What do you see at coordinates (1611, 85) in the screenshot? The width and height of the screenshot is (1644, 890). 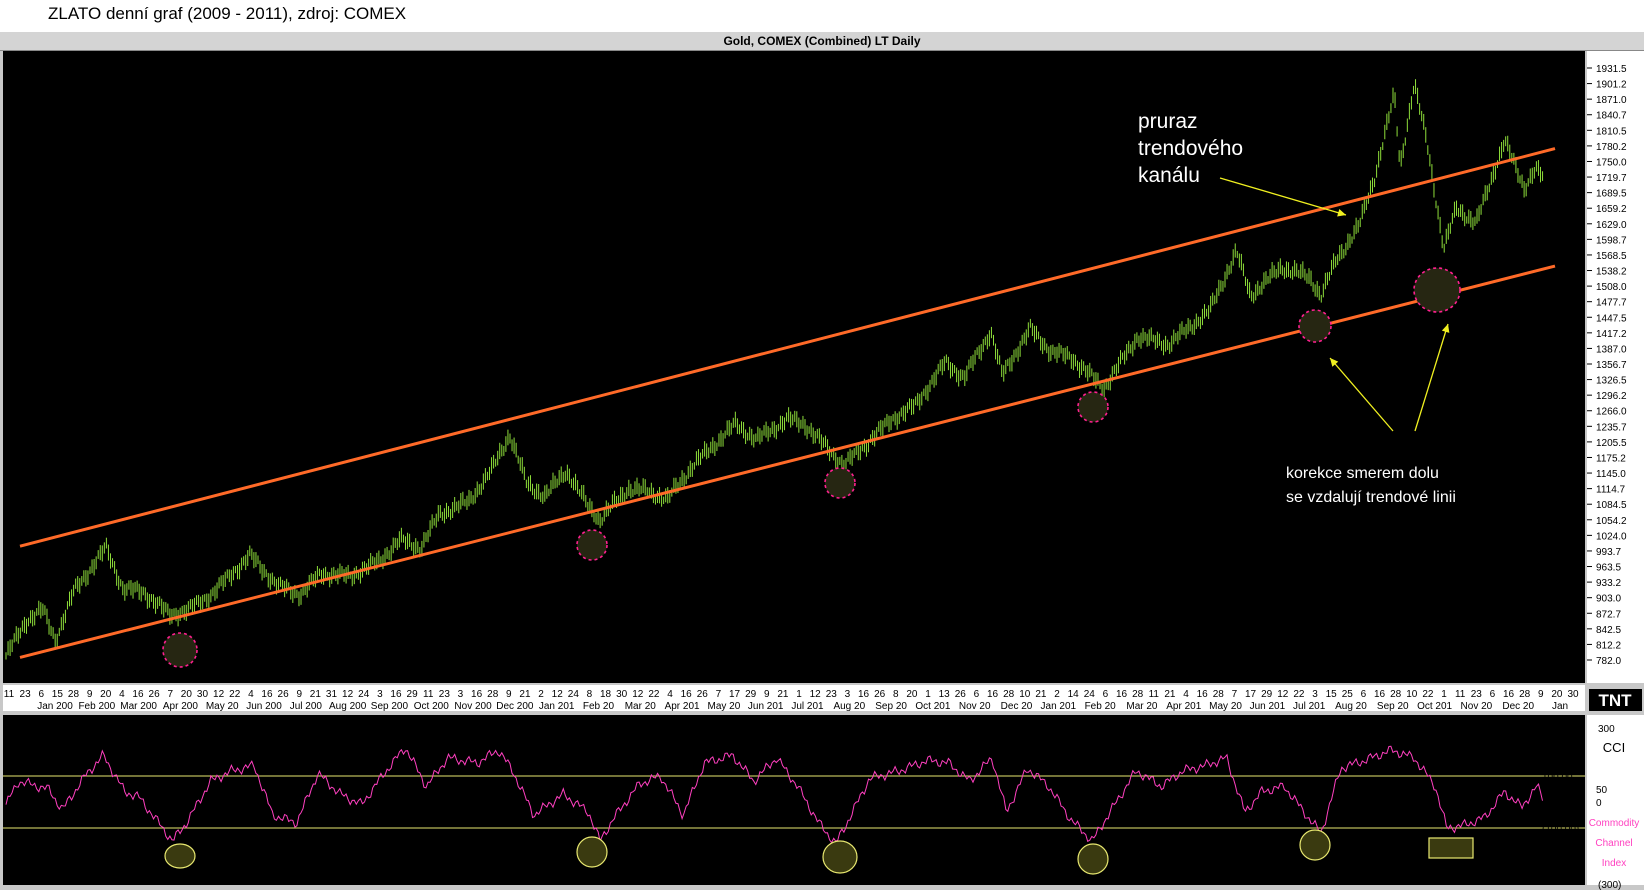 I see `price-tick-label: 1901.2` at bounding box center [1611, 85].